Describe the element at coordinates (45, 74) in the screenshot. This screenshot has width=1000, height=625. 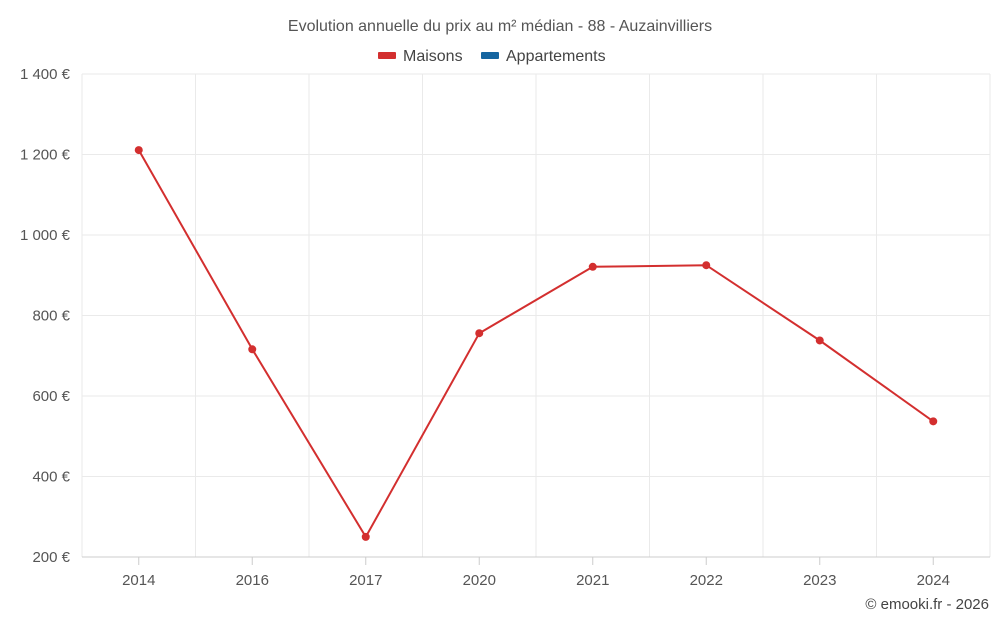
I see `y-tick-label: 1 400 €` at that location.